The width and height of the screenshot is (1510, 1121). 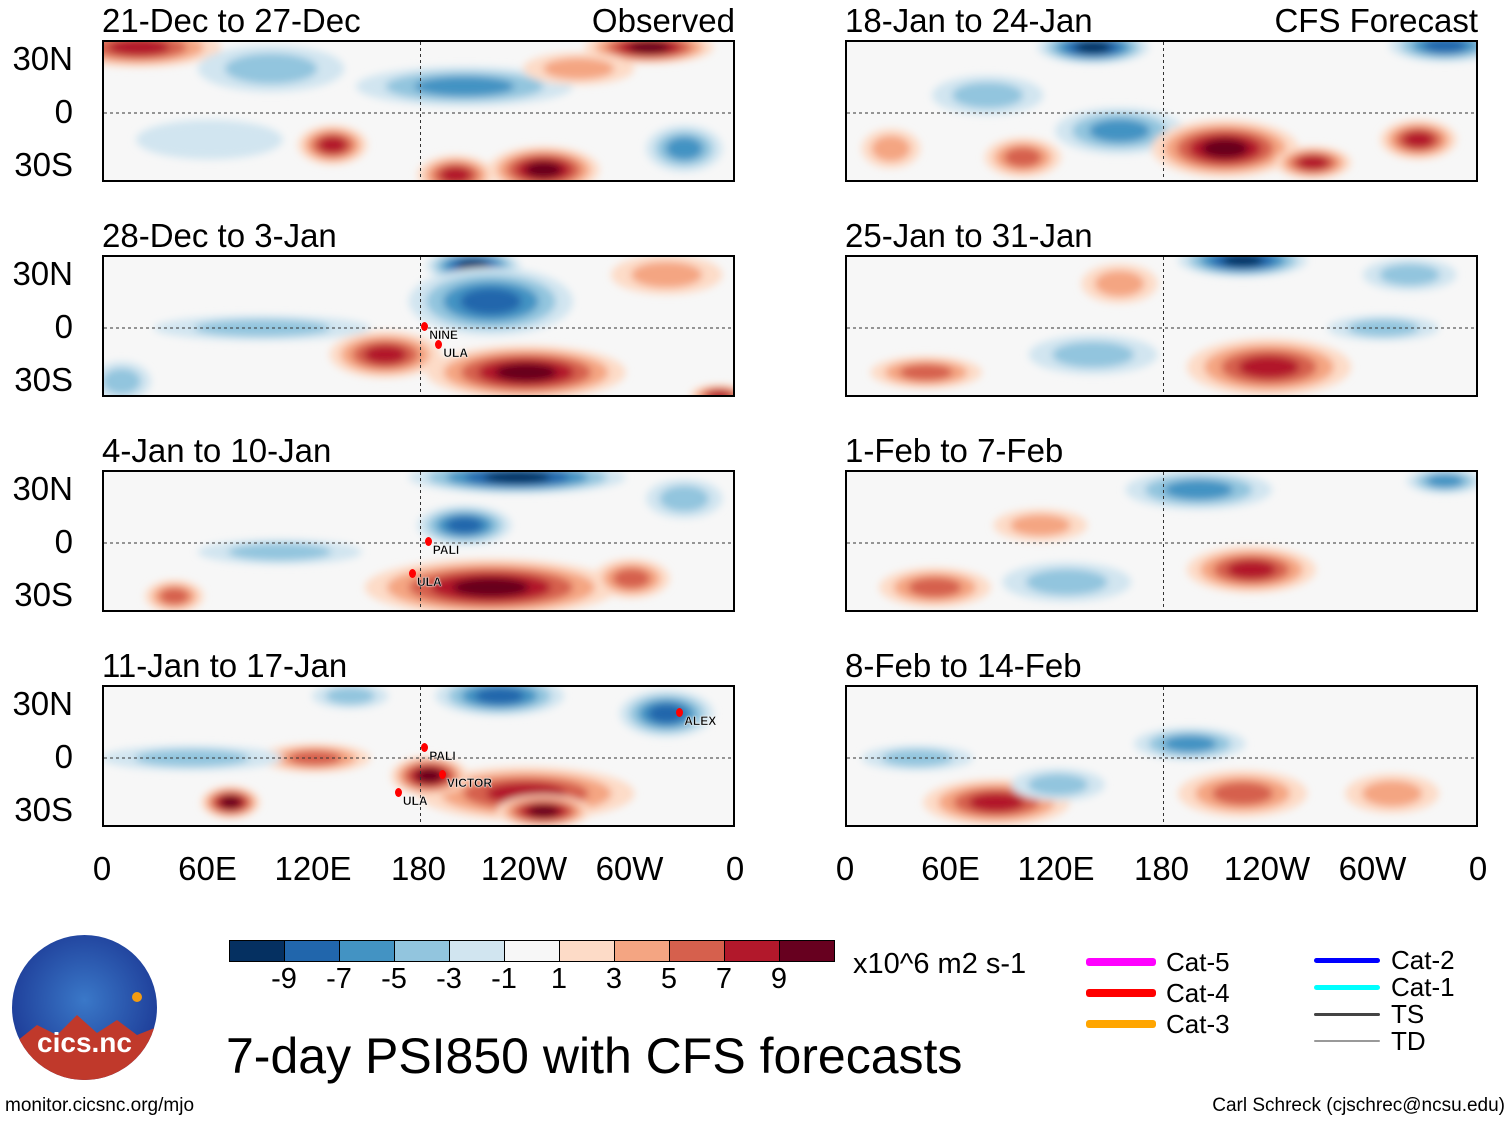 What do you see at coordinates (100, 1105) in the screenshot?
I see `footer-url: monitor.cicsnc.org/mjo` at bounding box center [100, 1105].